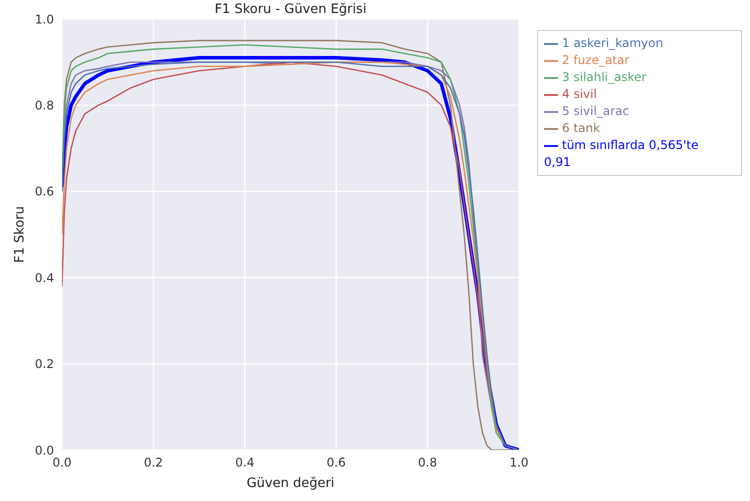  What do you see at coordinates (604, 77) in the screenshot?
I see `legend-label: 3 silahli_asker` at bounding box center [604, 77].